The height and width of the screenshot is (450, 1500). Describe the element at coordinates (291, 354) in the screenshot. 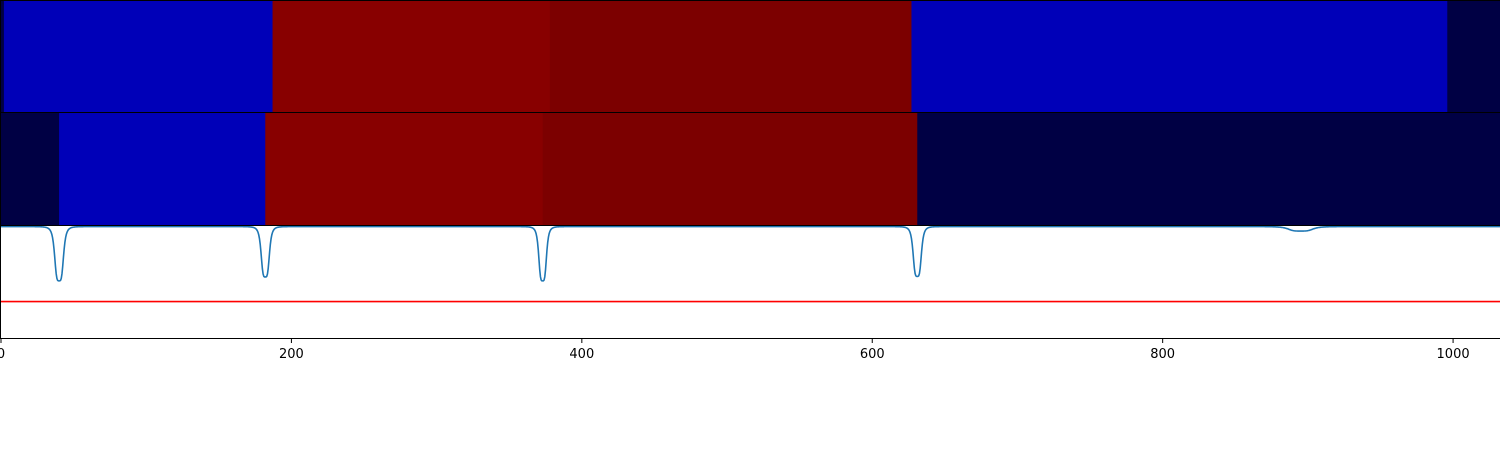

I see `x-tick-label: 200` at that location.